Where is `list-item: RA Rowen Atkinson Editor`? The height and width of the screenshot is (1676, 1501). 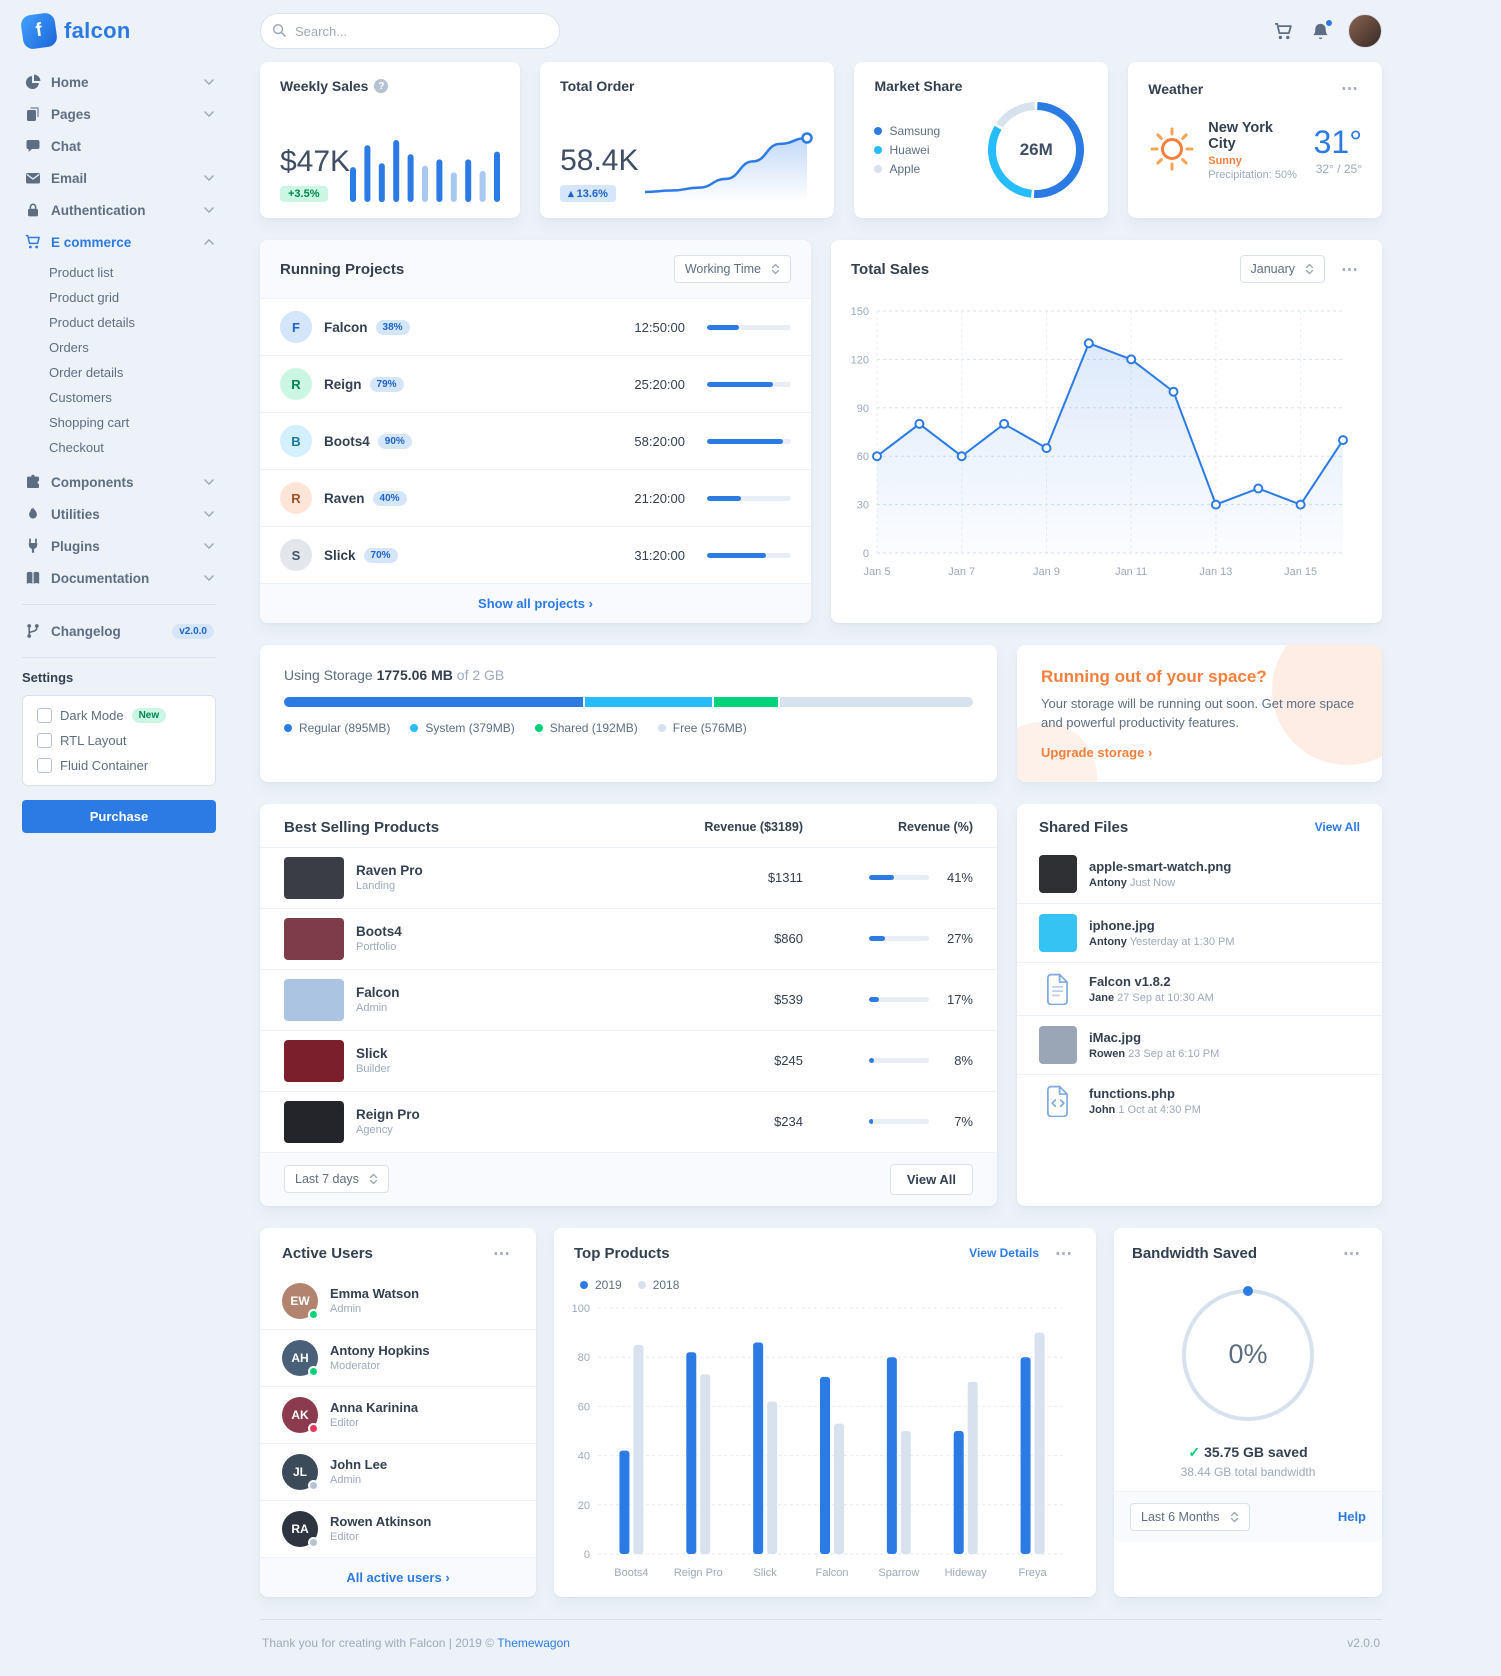 list-item: RA Rowen Atkinson Editor is located at coordinates (398, 1529).